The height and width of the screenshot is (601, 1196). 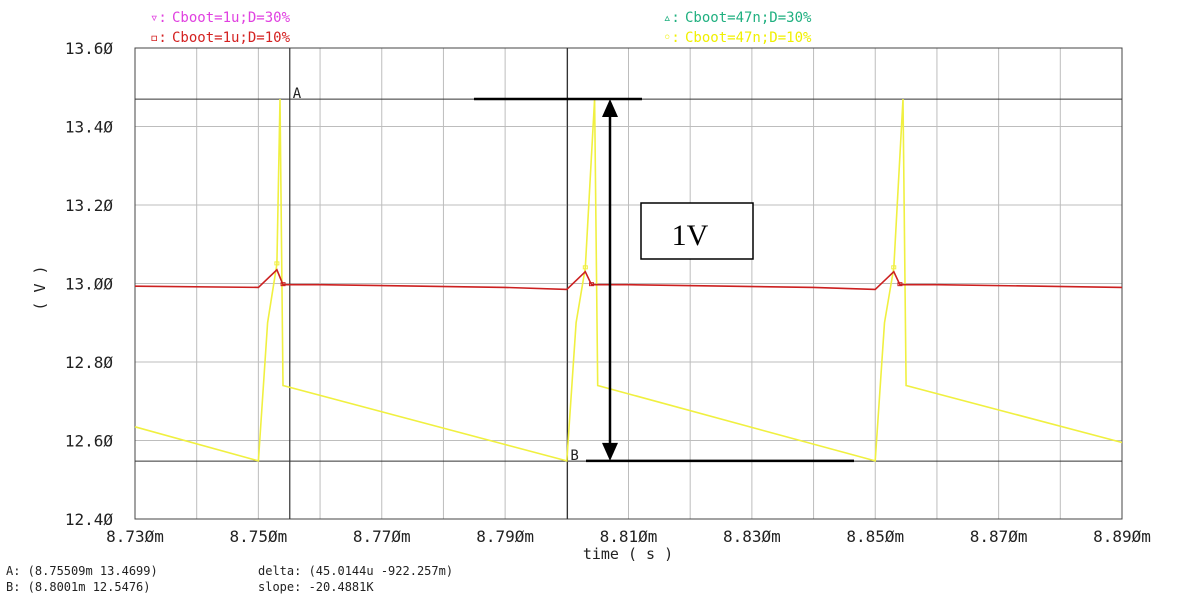 I want to click on legend-marker: ▿:, so click(x=158, y=18).